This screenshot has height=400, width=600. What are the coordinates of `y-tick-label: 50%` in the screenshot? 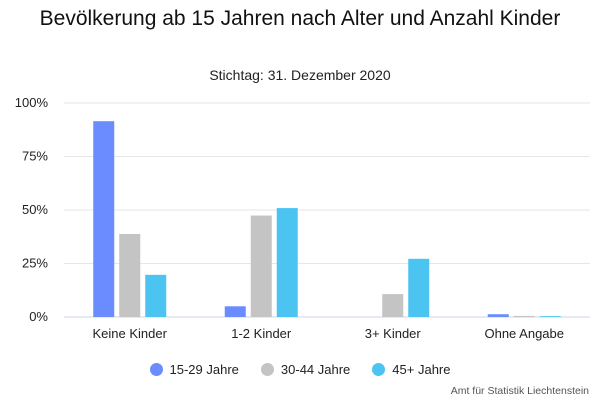 It's located at (35, 209).